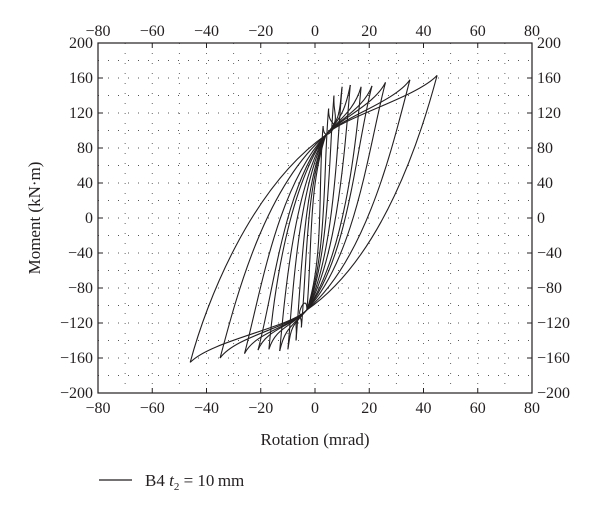 This screenshot has height=516, width=600. I want to click on x-tick-label-bottom: 0, so click(315, 408).